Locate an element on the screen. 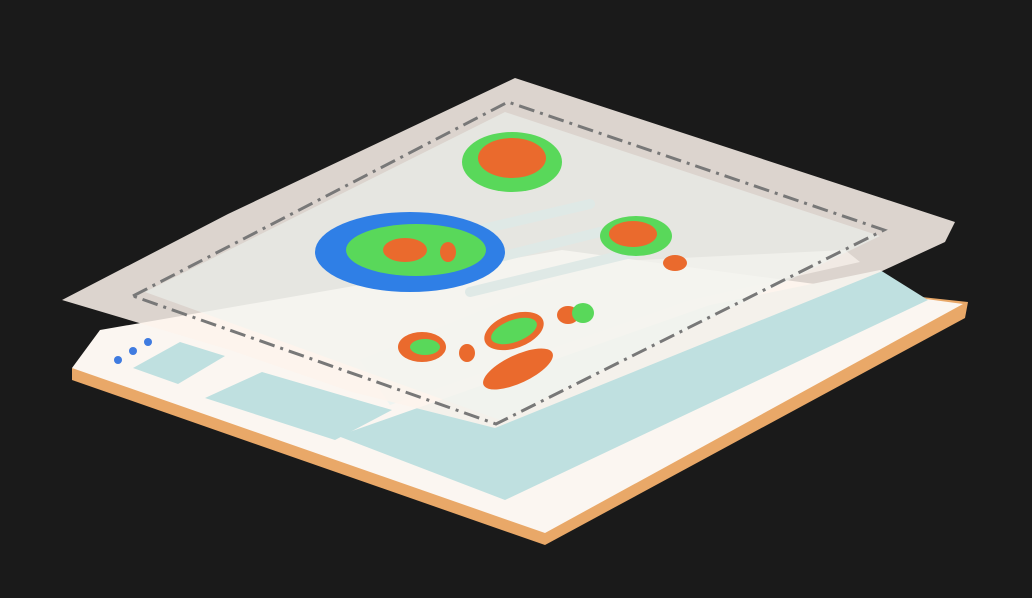 The width and height of the screenshot is (1032, 598). heatmap-hotspot-lower-bar is located at coordinates (518, 369).